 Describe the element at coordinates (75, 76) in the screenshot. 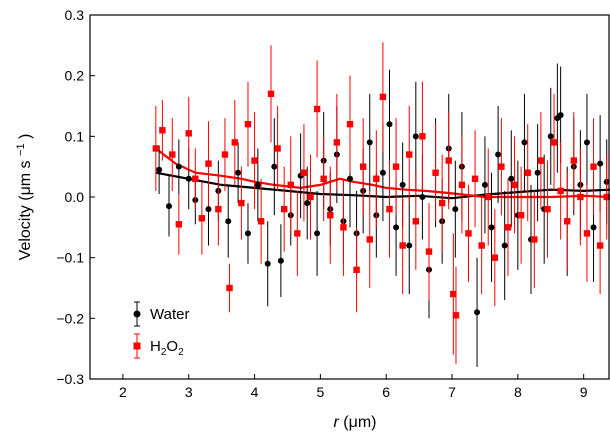

I see `y-tick-label: 0.2` at that location.